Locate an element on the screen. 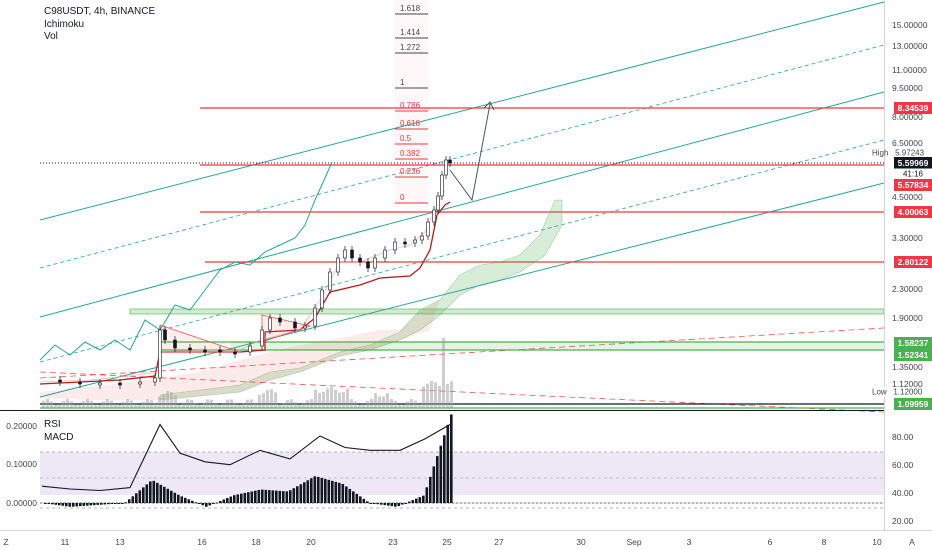 Image resolution: width=932 pixels, height=550 pixels. fib-retracement is located at coordinates (411, 102).